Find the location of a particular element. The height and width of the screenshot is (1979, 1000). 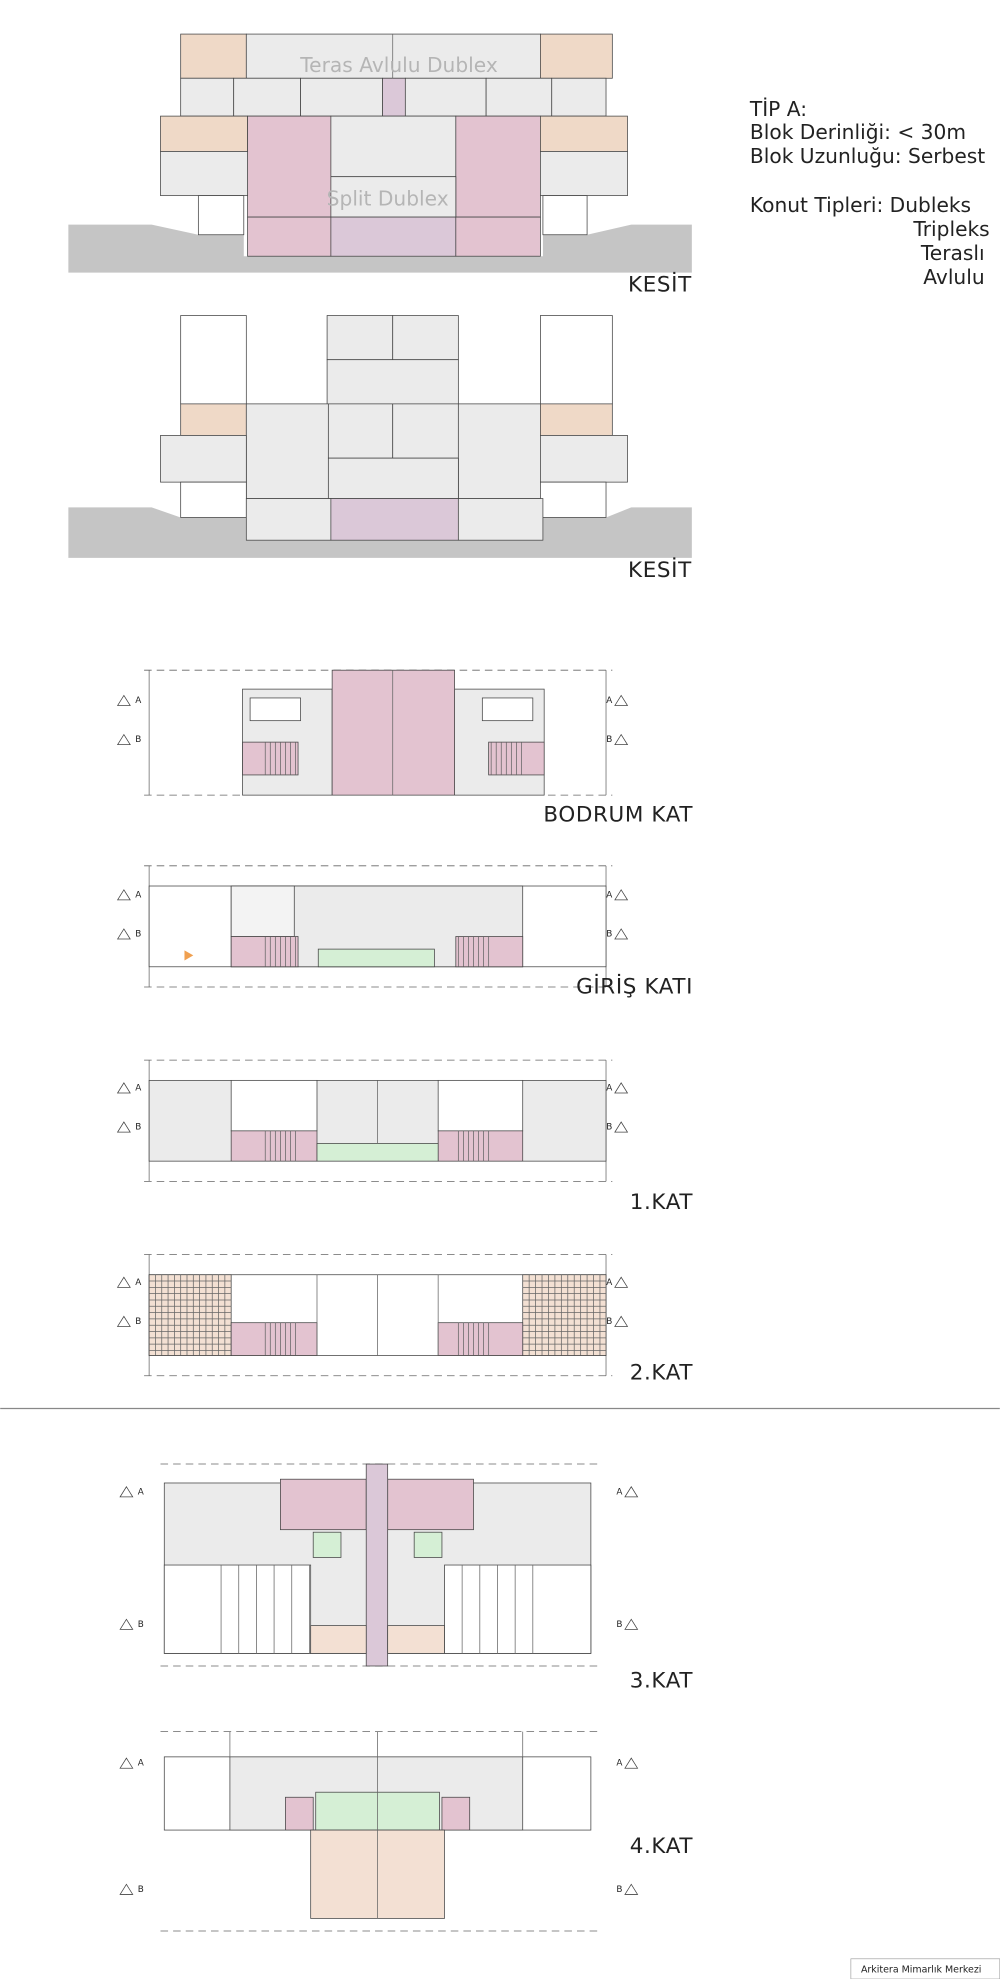

footer: Arkitera Mimarlık Merkezi is located at coordinates (921, 1970).